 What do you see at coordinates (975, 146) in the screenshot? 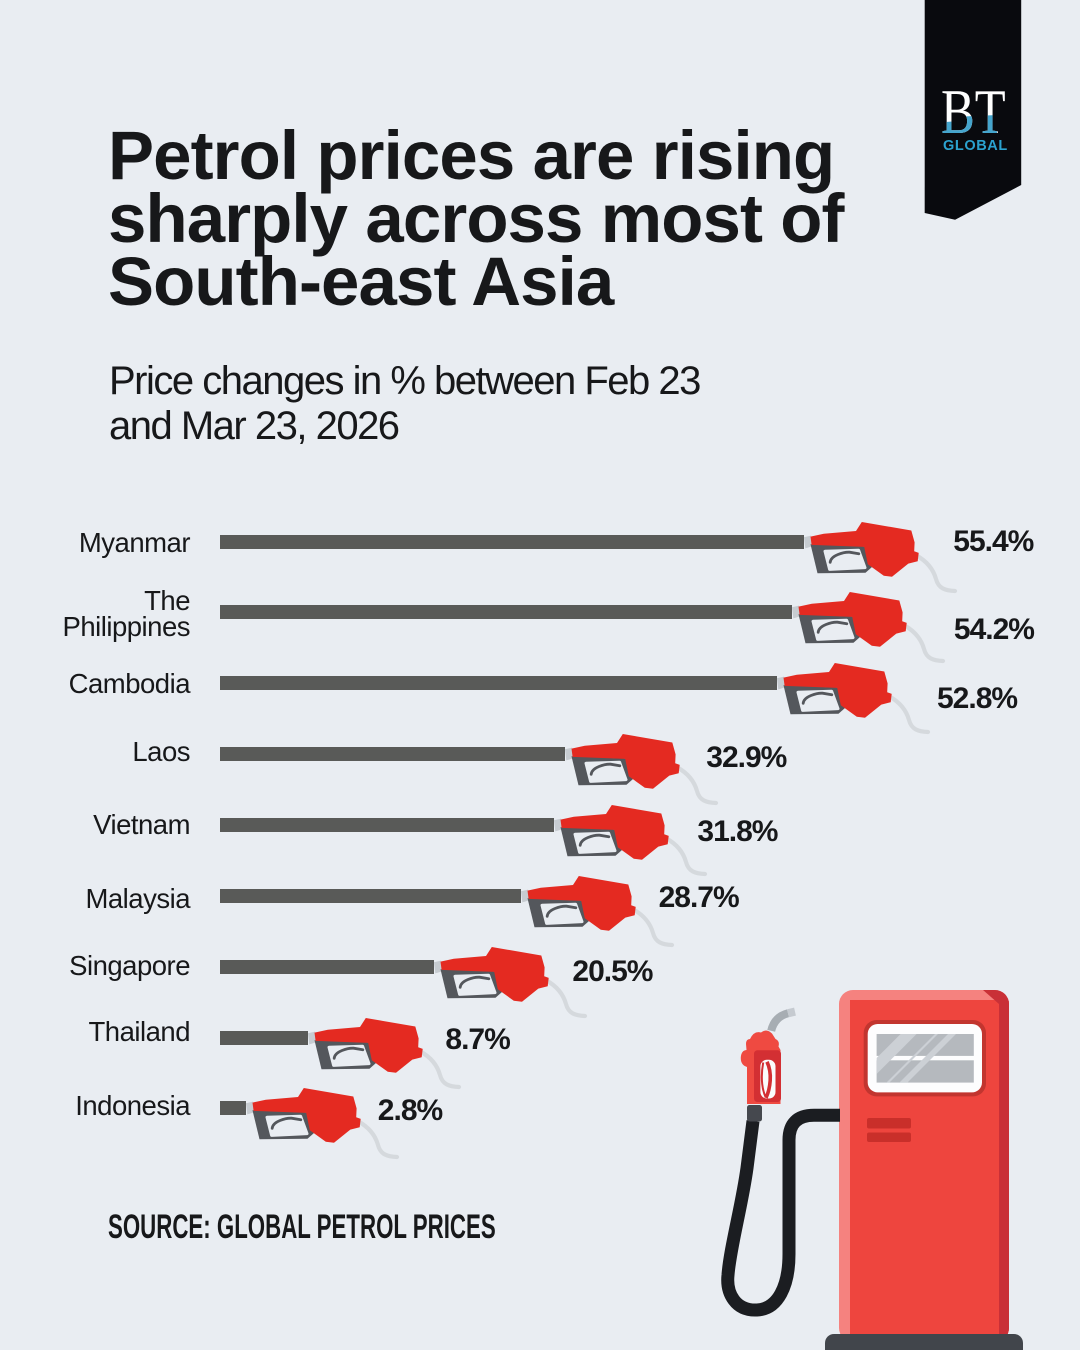
I see `svg-text: GLOBAL` at bounding box center [975, 146].